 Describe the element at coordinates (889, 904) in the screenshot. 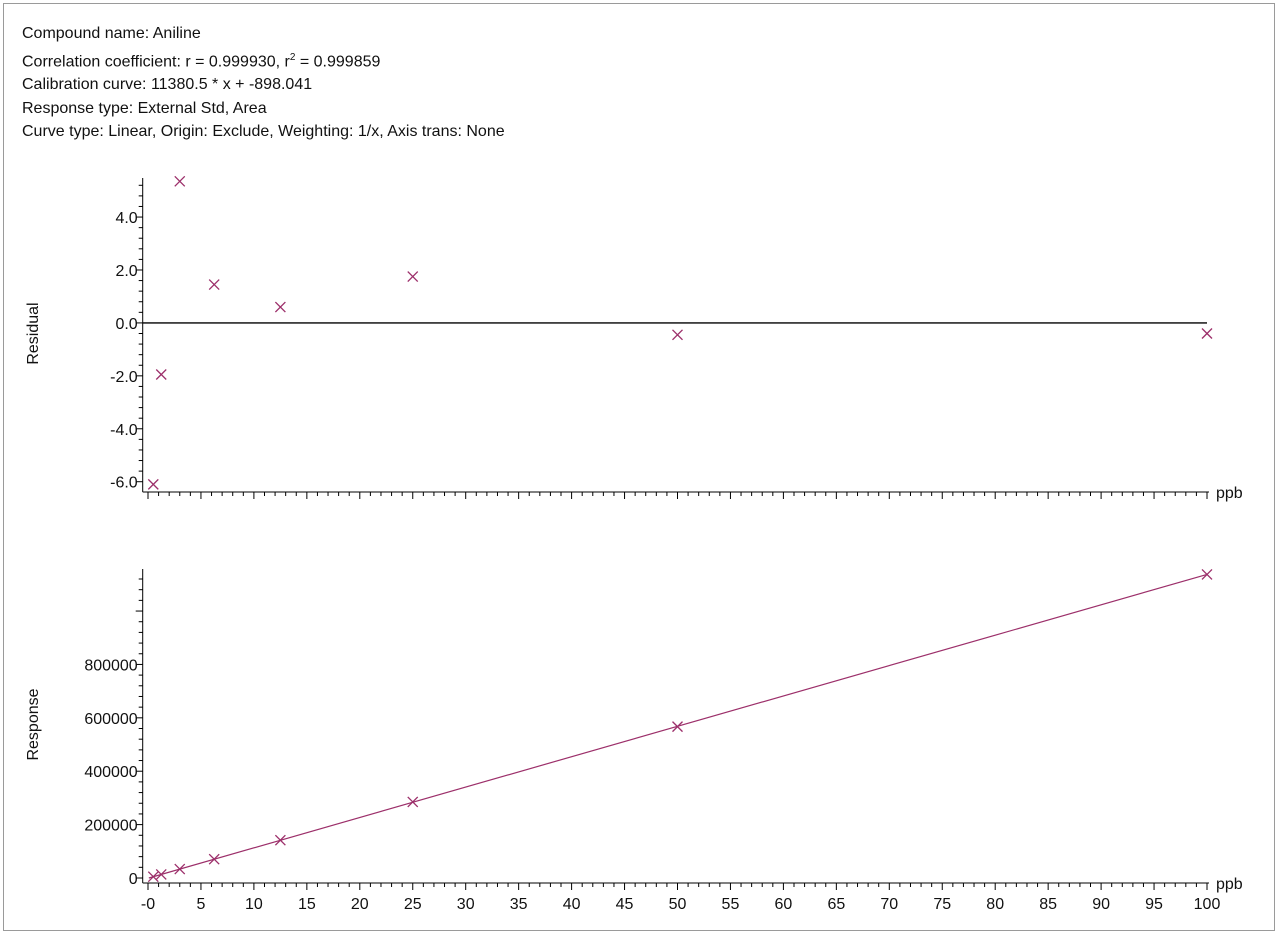

I see `x-tick-label: 70` at that location.